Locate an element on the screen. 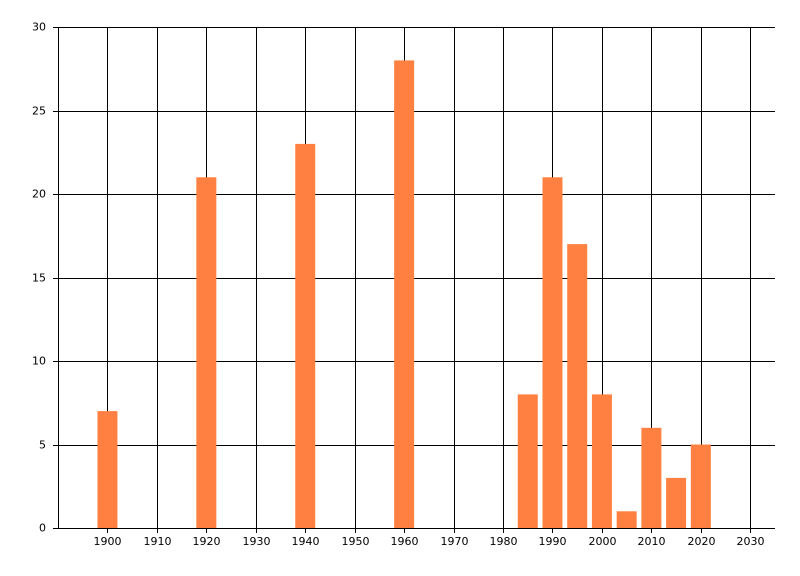  x-tick-label: 1920 is located at coordinates (207, 541).